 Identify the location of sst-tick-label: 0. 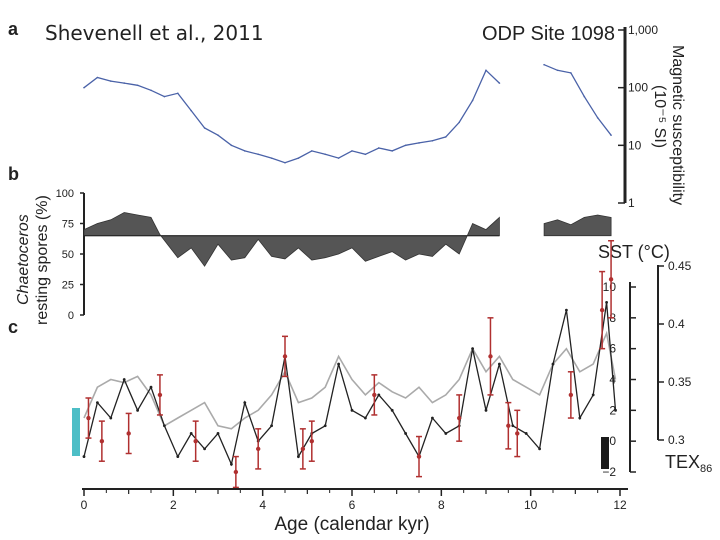
(612, 441).